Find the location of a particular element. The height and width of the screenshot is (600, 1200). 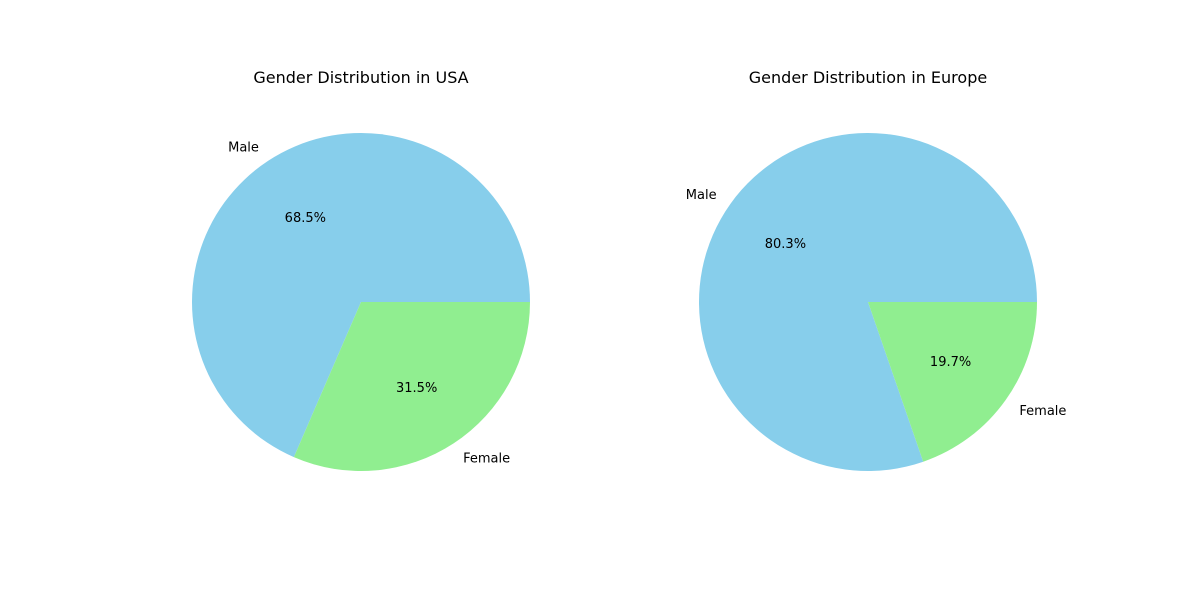

europe-percent-female: 19.7% is located at coordinates (950, 362).